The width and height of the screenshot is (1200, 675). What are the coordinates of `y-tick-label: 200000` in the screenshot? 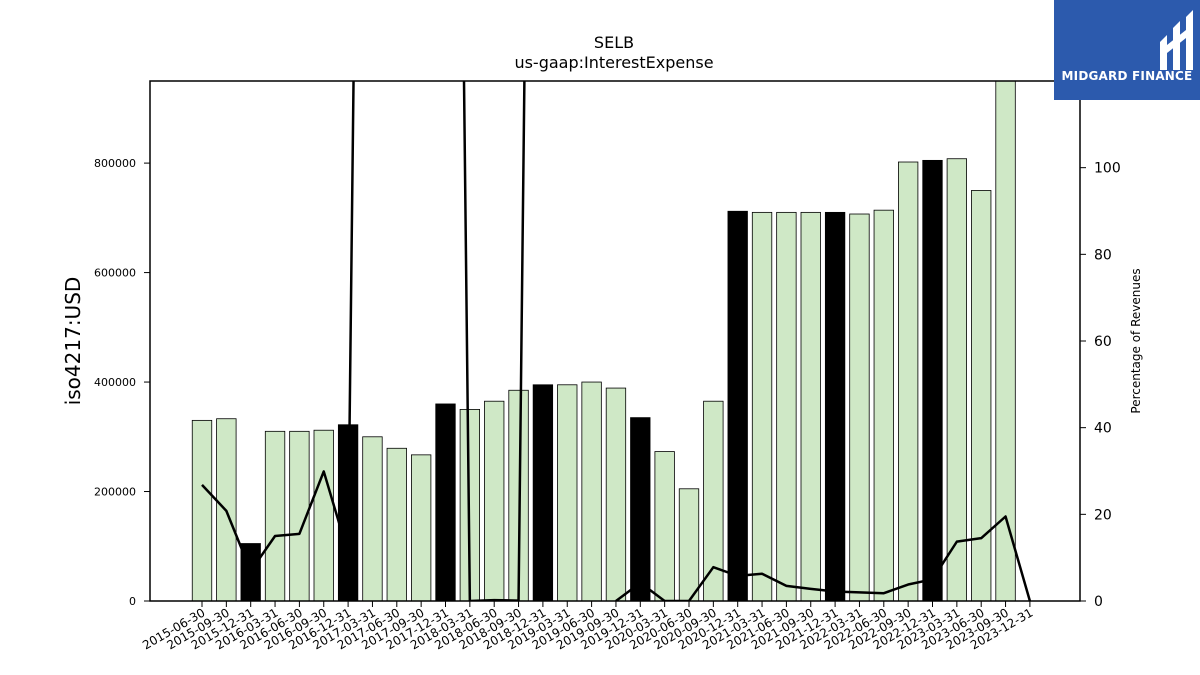 It's located at (115, 492).